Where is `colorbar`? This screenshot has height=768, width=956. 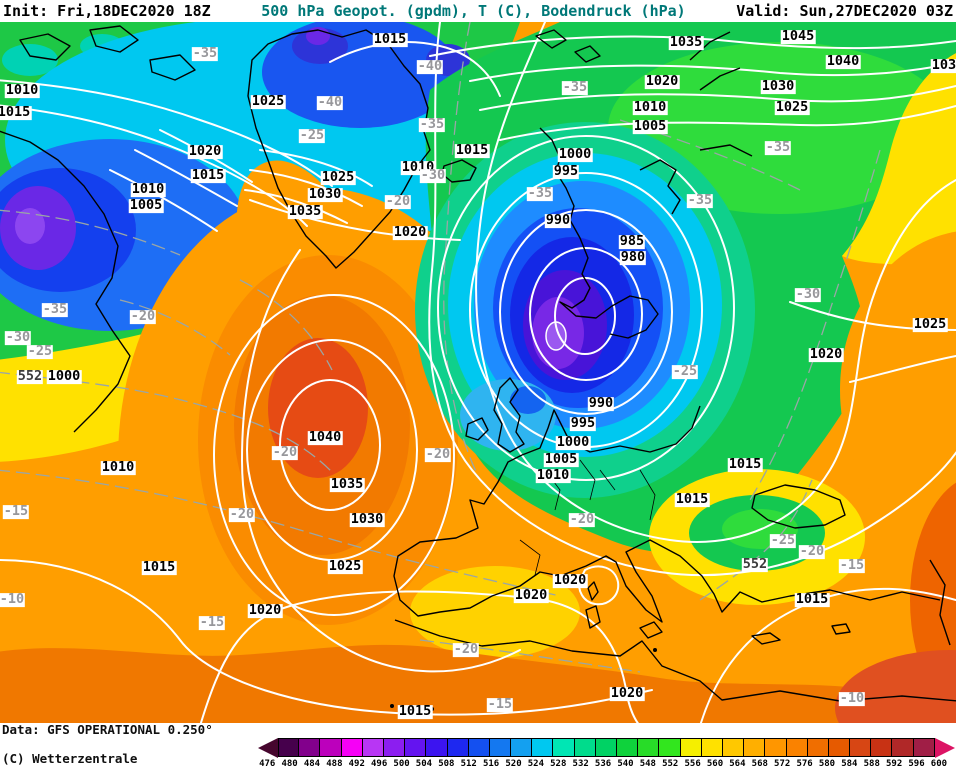
colorbar is located at coordinates (606, 747).